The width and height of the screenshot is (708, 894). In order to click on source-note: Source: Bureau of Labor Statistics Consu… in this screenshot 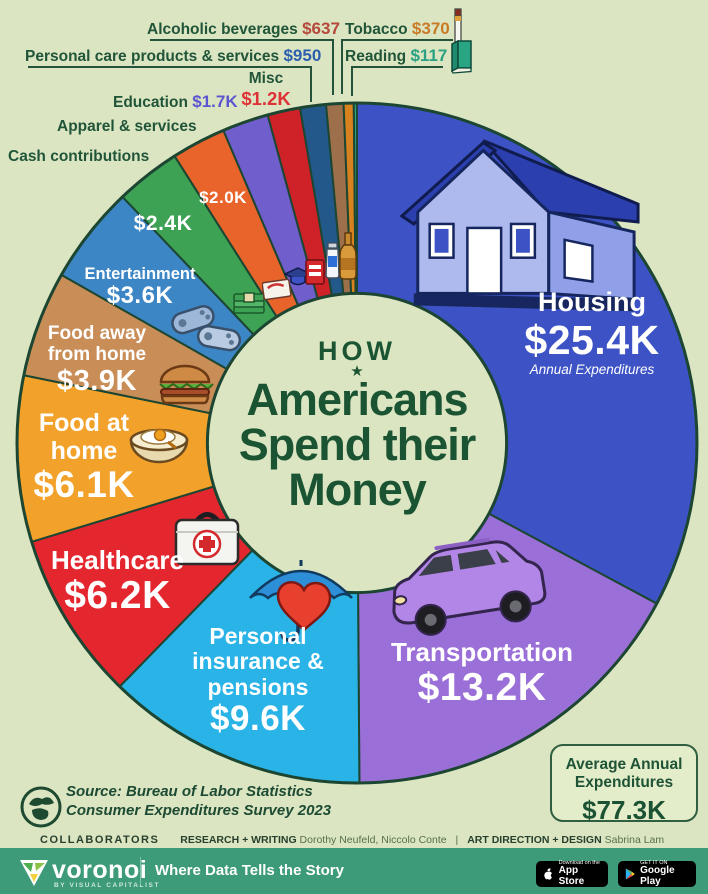, I will do `click(199, 801)`.